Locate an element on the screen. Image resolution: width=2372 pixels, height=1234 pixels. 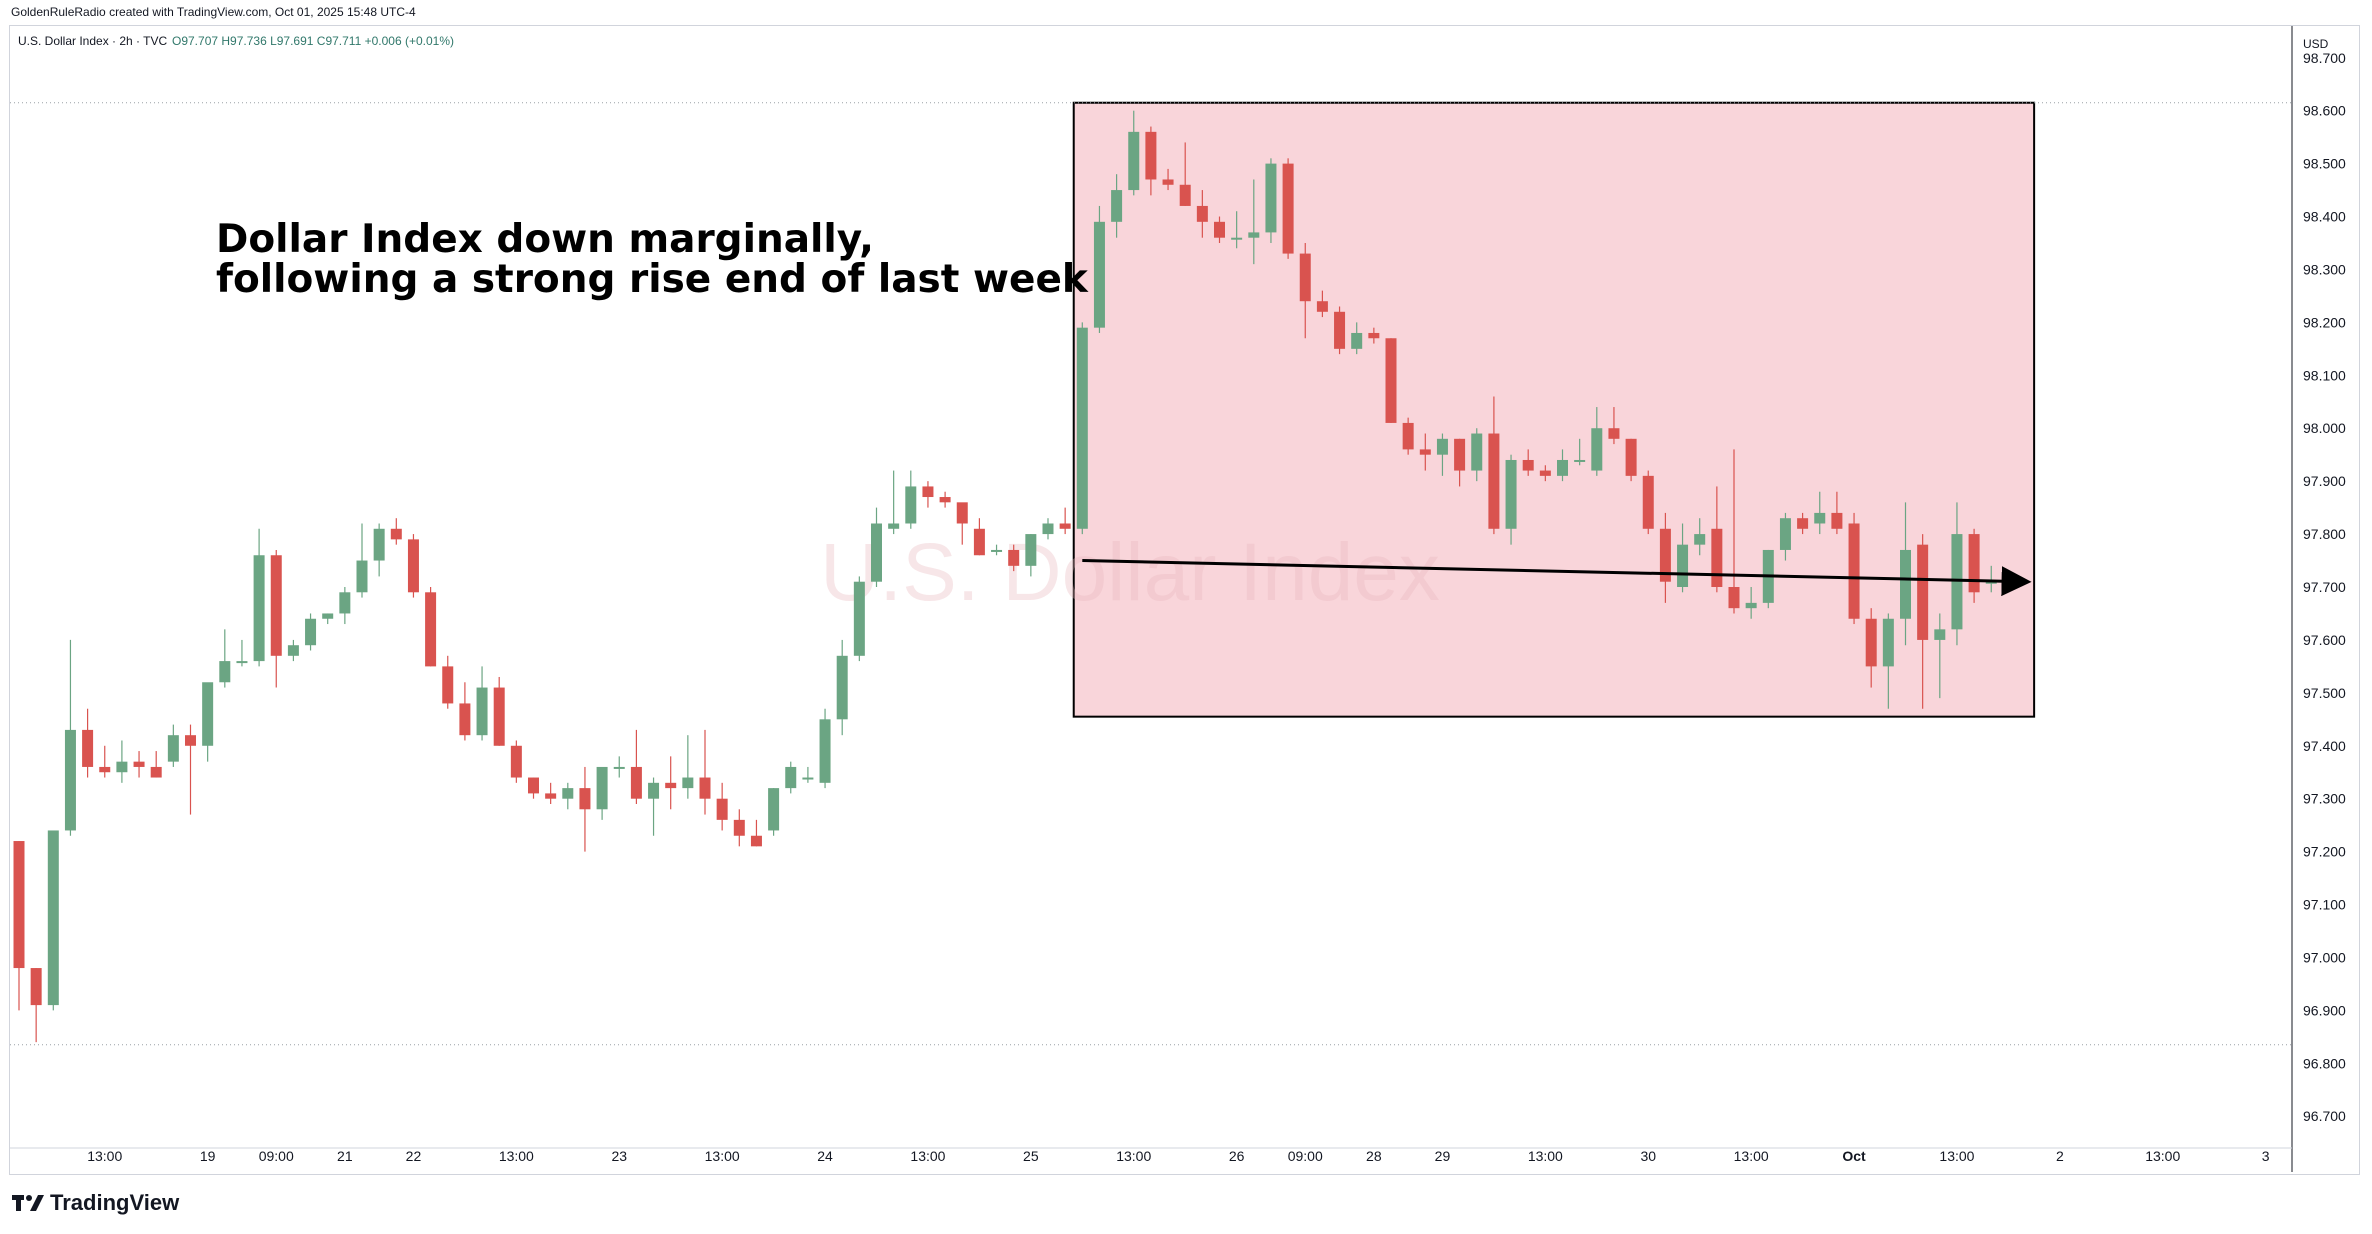
price-tick-label: 97.000 is located at coordinates (2324, 957).